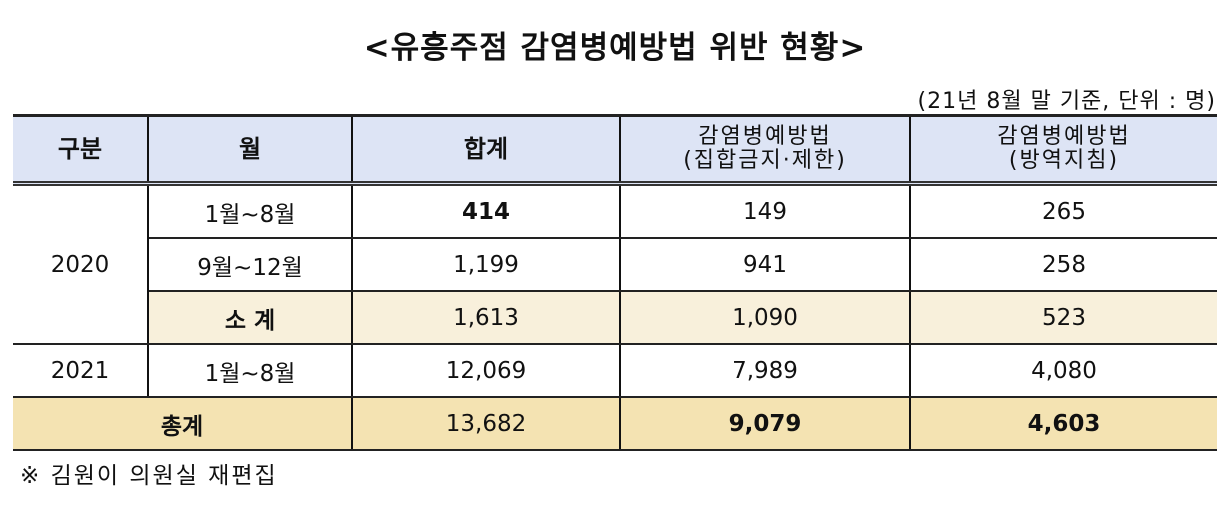 This screenshot has height=514, width=1230. What do you see at coordinates (765, 160) in the screenshot?
I see `header-gathering-line2: (집합금지·제한)` at bounding box center [765, 160].